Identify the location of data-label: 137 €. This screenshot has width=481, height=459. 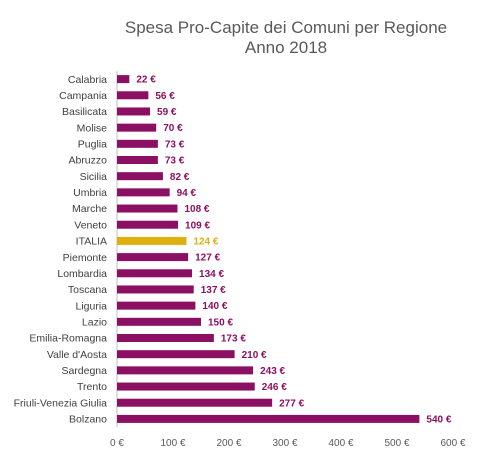
(213, 290).